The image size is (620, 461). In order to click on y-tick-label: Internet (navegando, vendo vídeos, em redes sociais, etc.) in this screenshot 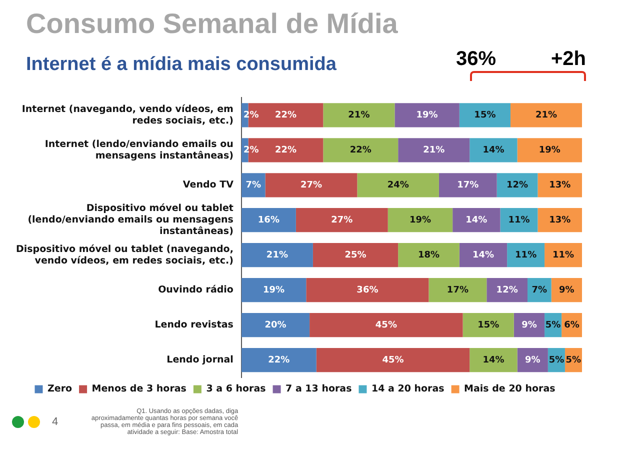, I will do `click(128, 115)`.